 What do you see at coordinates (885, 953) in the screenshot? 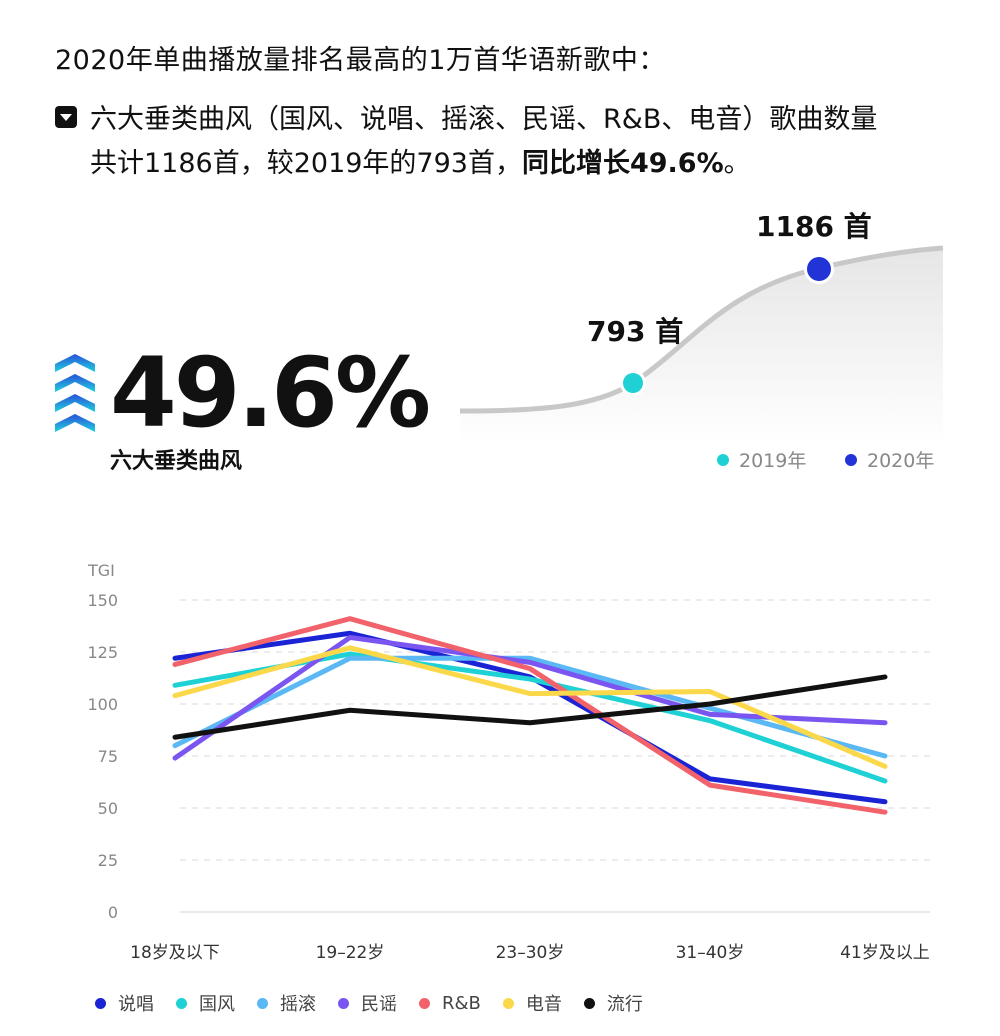
I see `x-tick-label: 41岁及以上` at bounding box center [885, 953].